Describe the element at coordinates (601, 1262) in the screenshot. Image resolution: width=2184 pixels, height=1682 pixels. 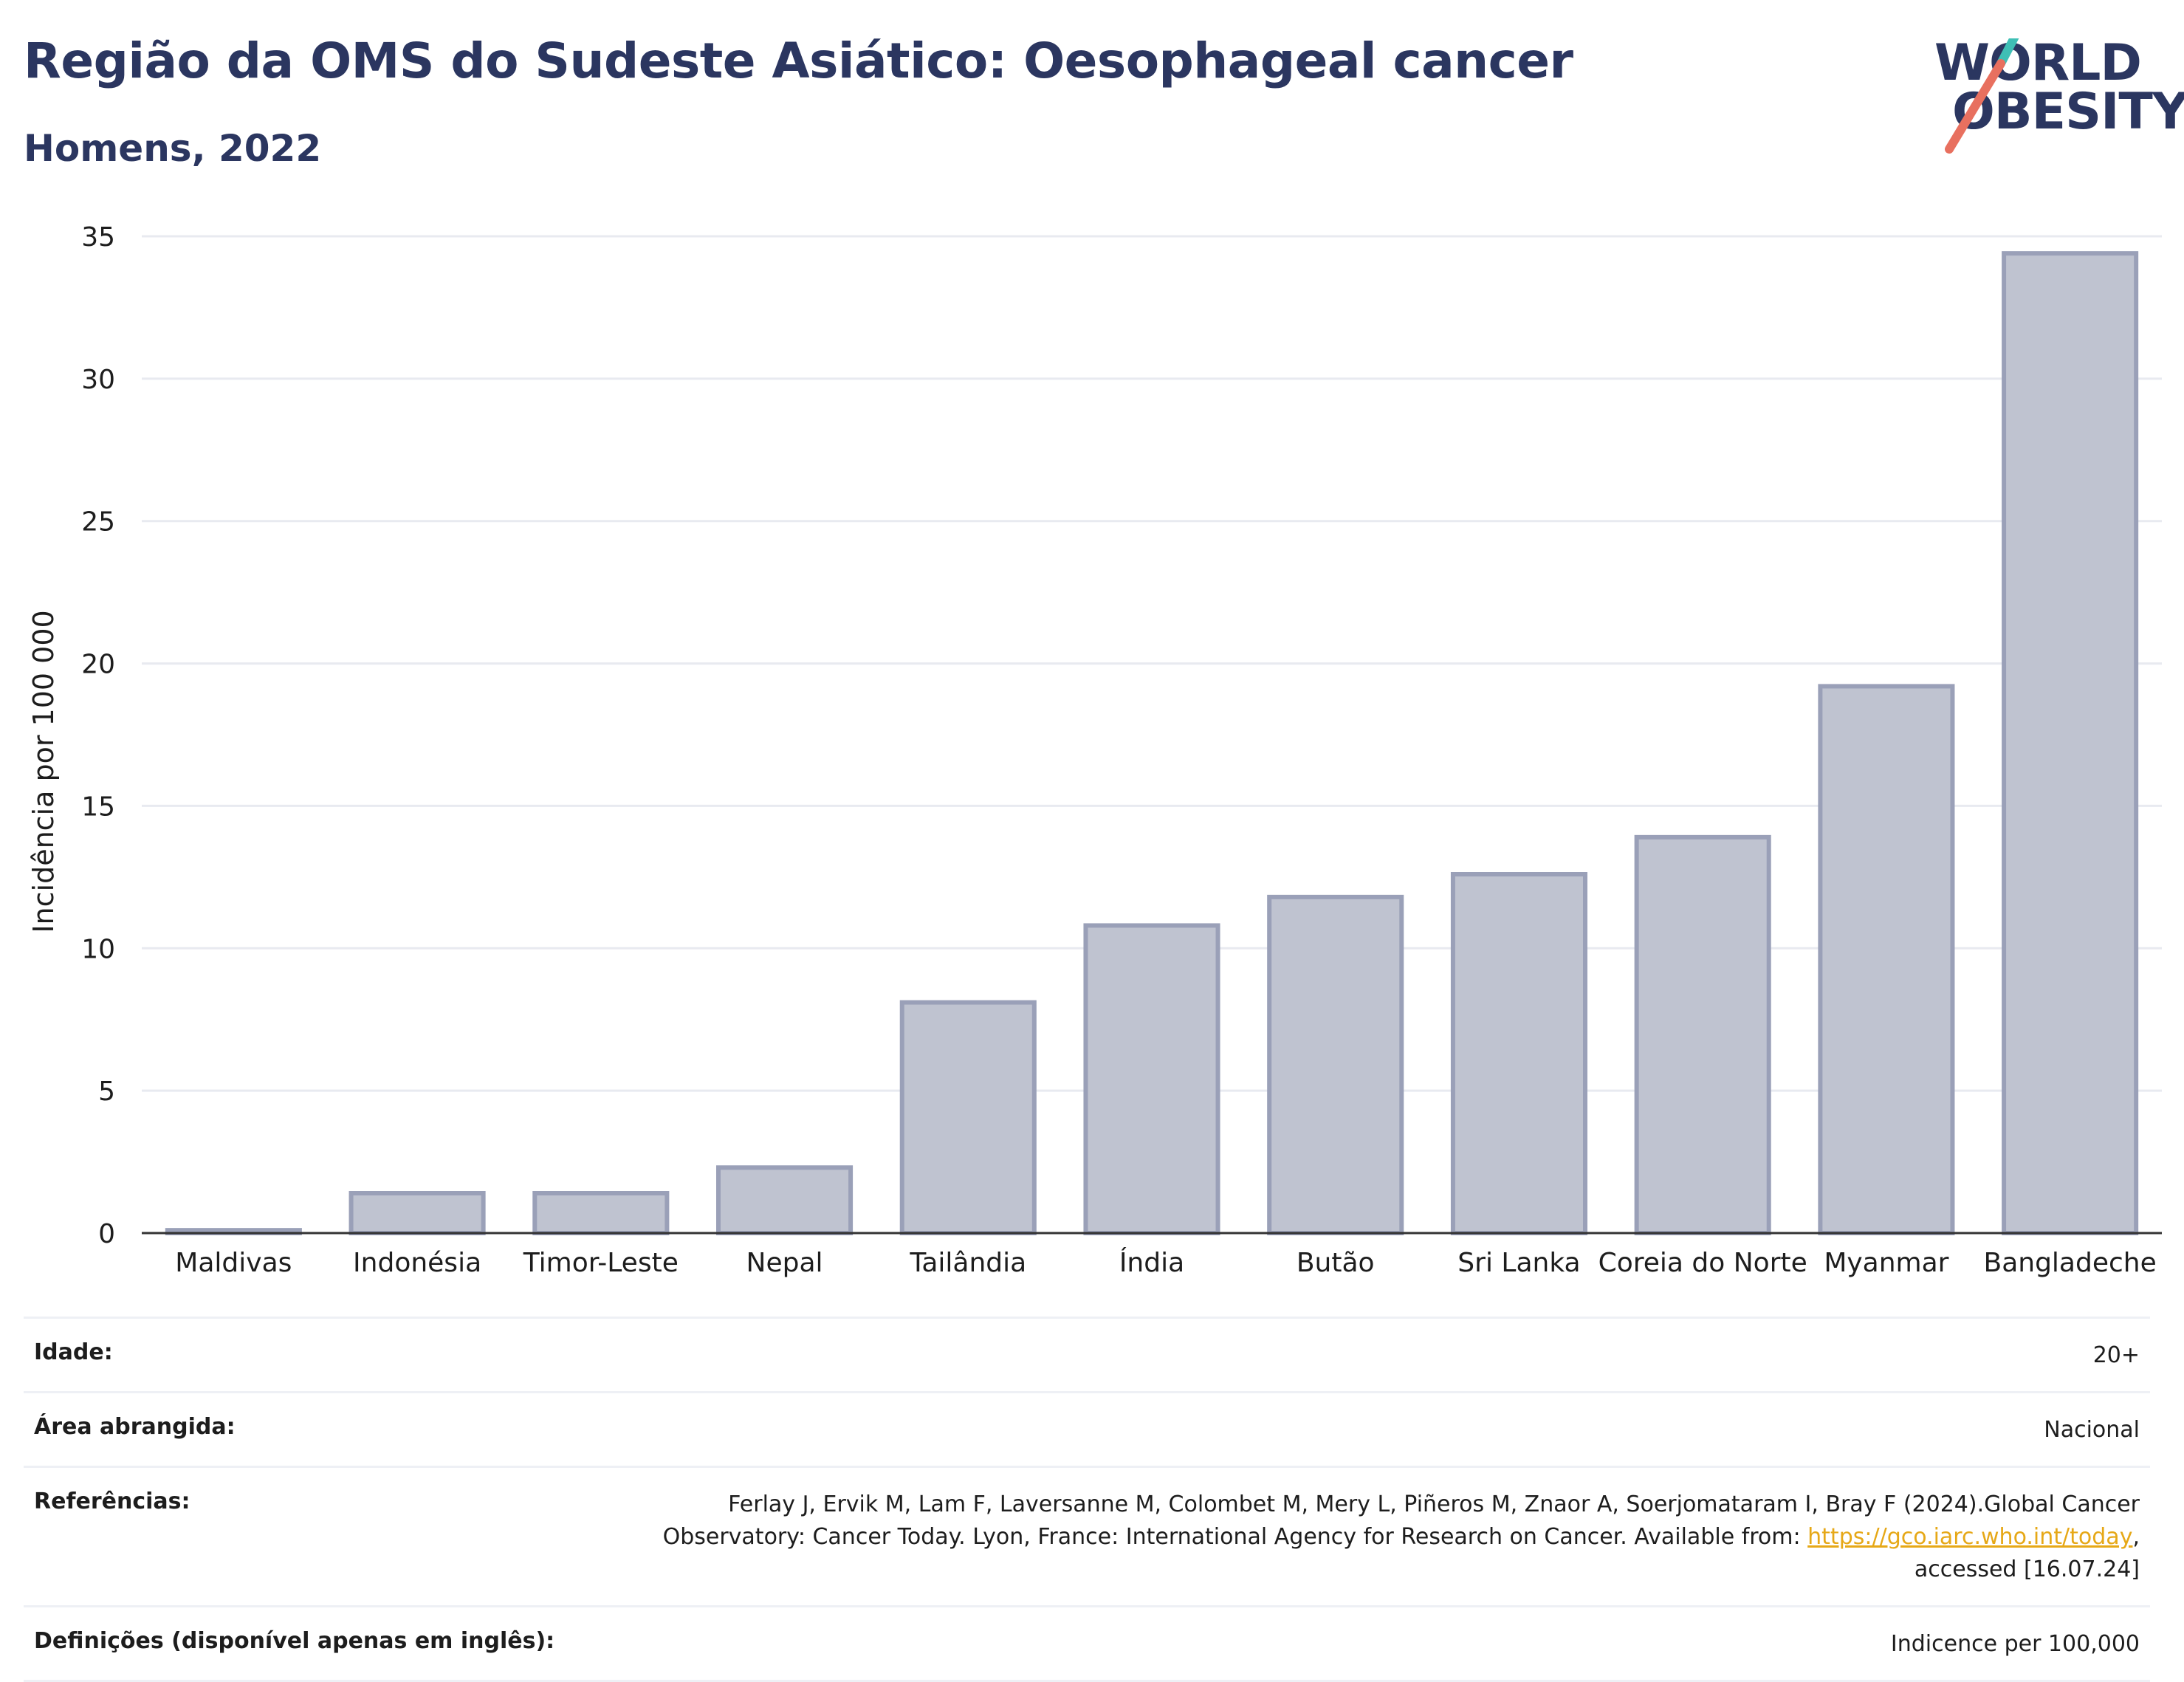
I see `x-tick-label: Timor-Leste` at that location.